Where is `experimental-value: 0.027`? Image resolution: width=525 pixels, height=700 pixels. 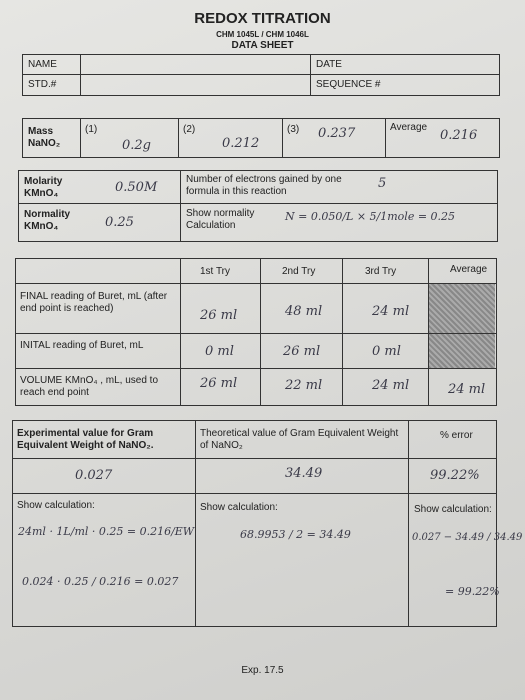 experimental-value: 0.027 is located at coordinates (94, 475).